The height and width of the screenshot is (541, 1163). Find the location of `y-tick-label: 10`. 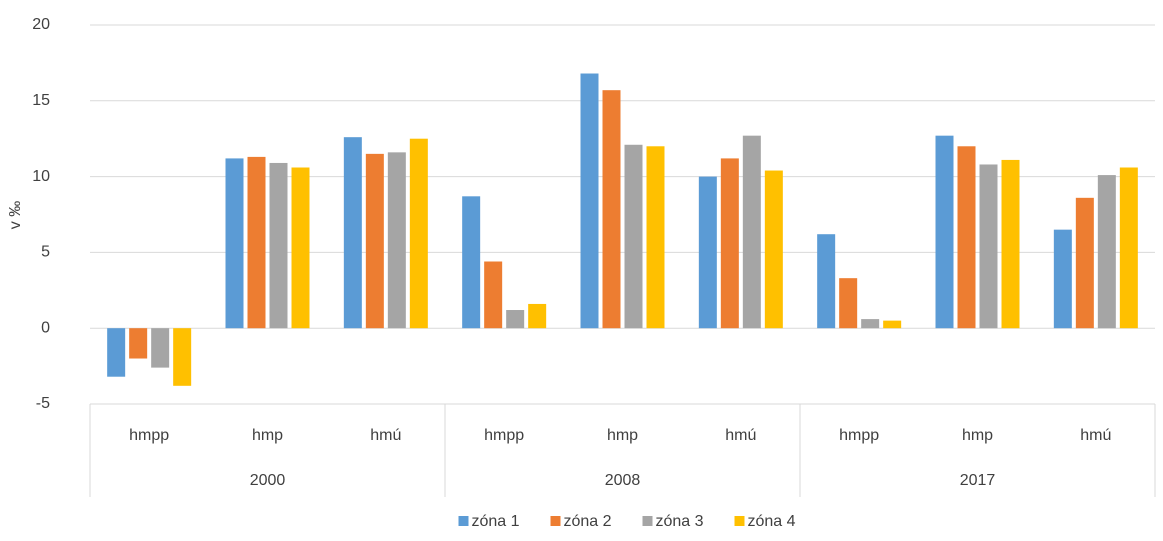

y-tick-label: 10 is located at coordinates (41, 176).